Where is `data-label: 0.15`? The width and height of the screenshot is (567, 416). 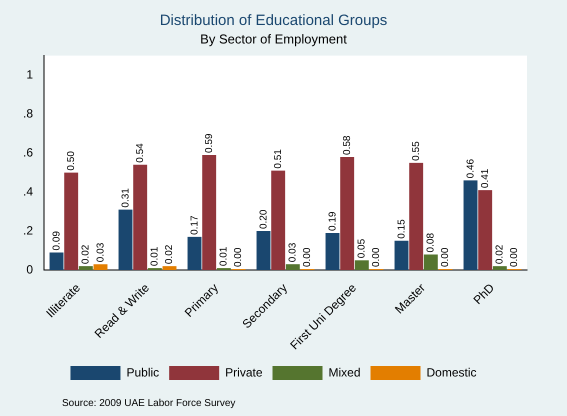
data-label: 0.15 is located at coordinates (402, 228).